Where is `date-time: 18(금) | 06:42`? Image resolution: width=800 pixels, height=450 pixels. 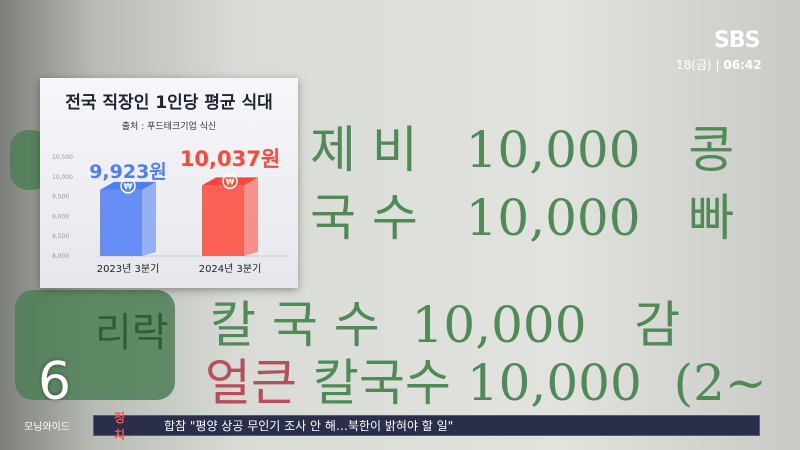 date-time: 18(금) | 06:42 is located at coordinates (719, 65).